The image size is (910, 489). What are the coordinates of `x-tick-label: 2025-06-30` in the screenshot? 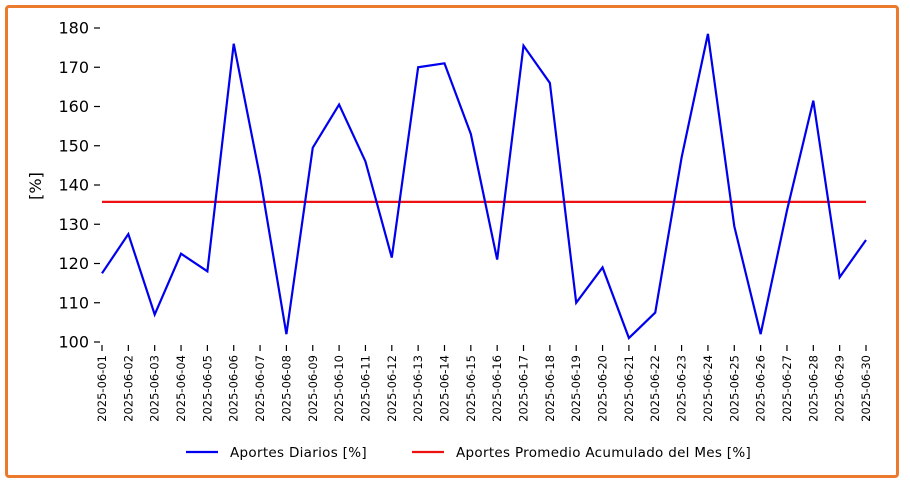 It's located at (866, 388).